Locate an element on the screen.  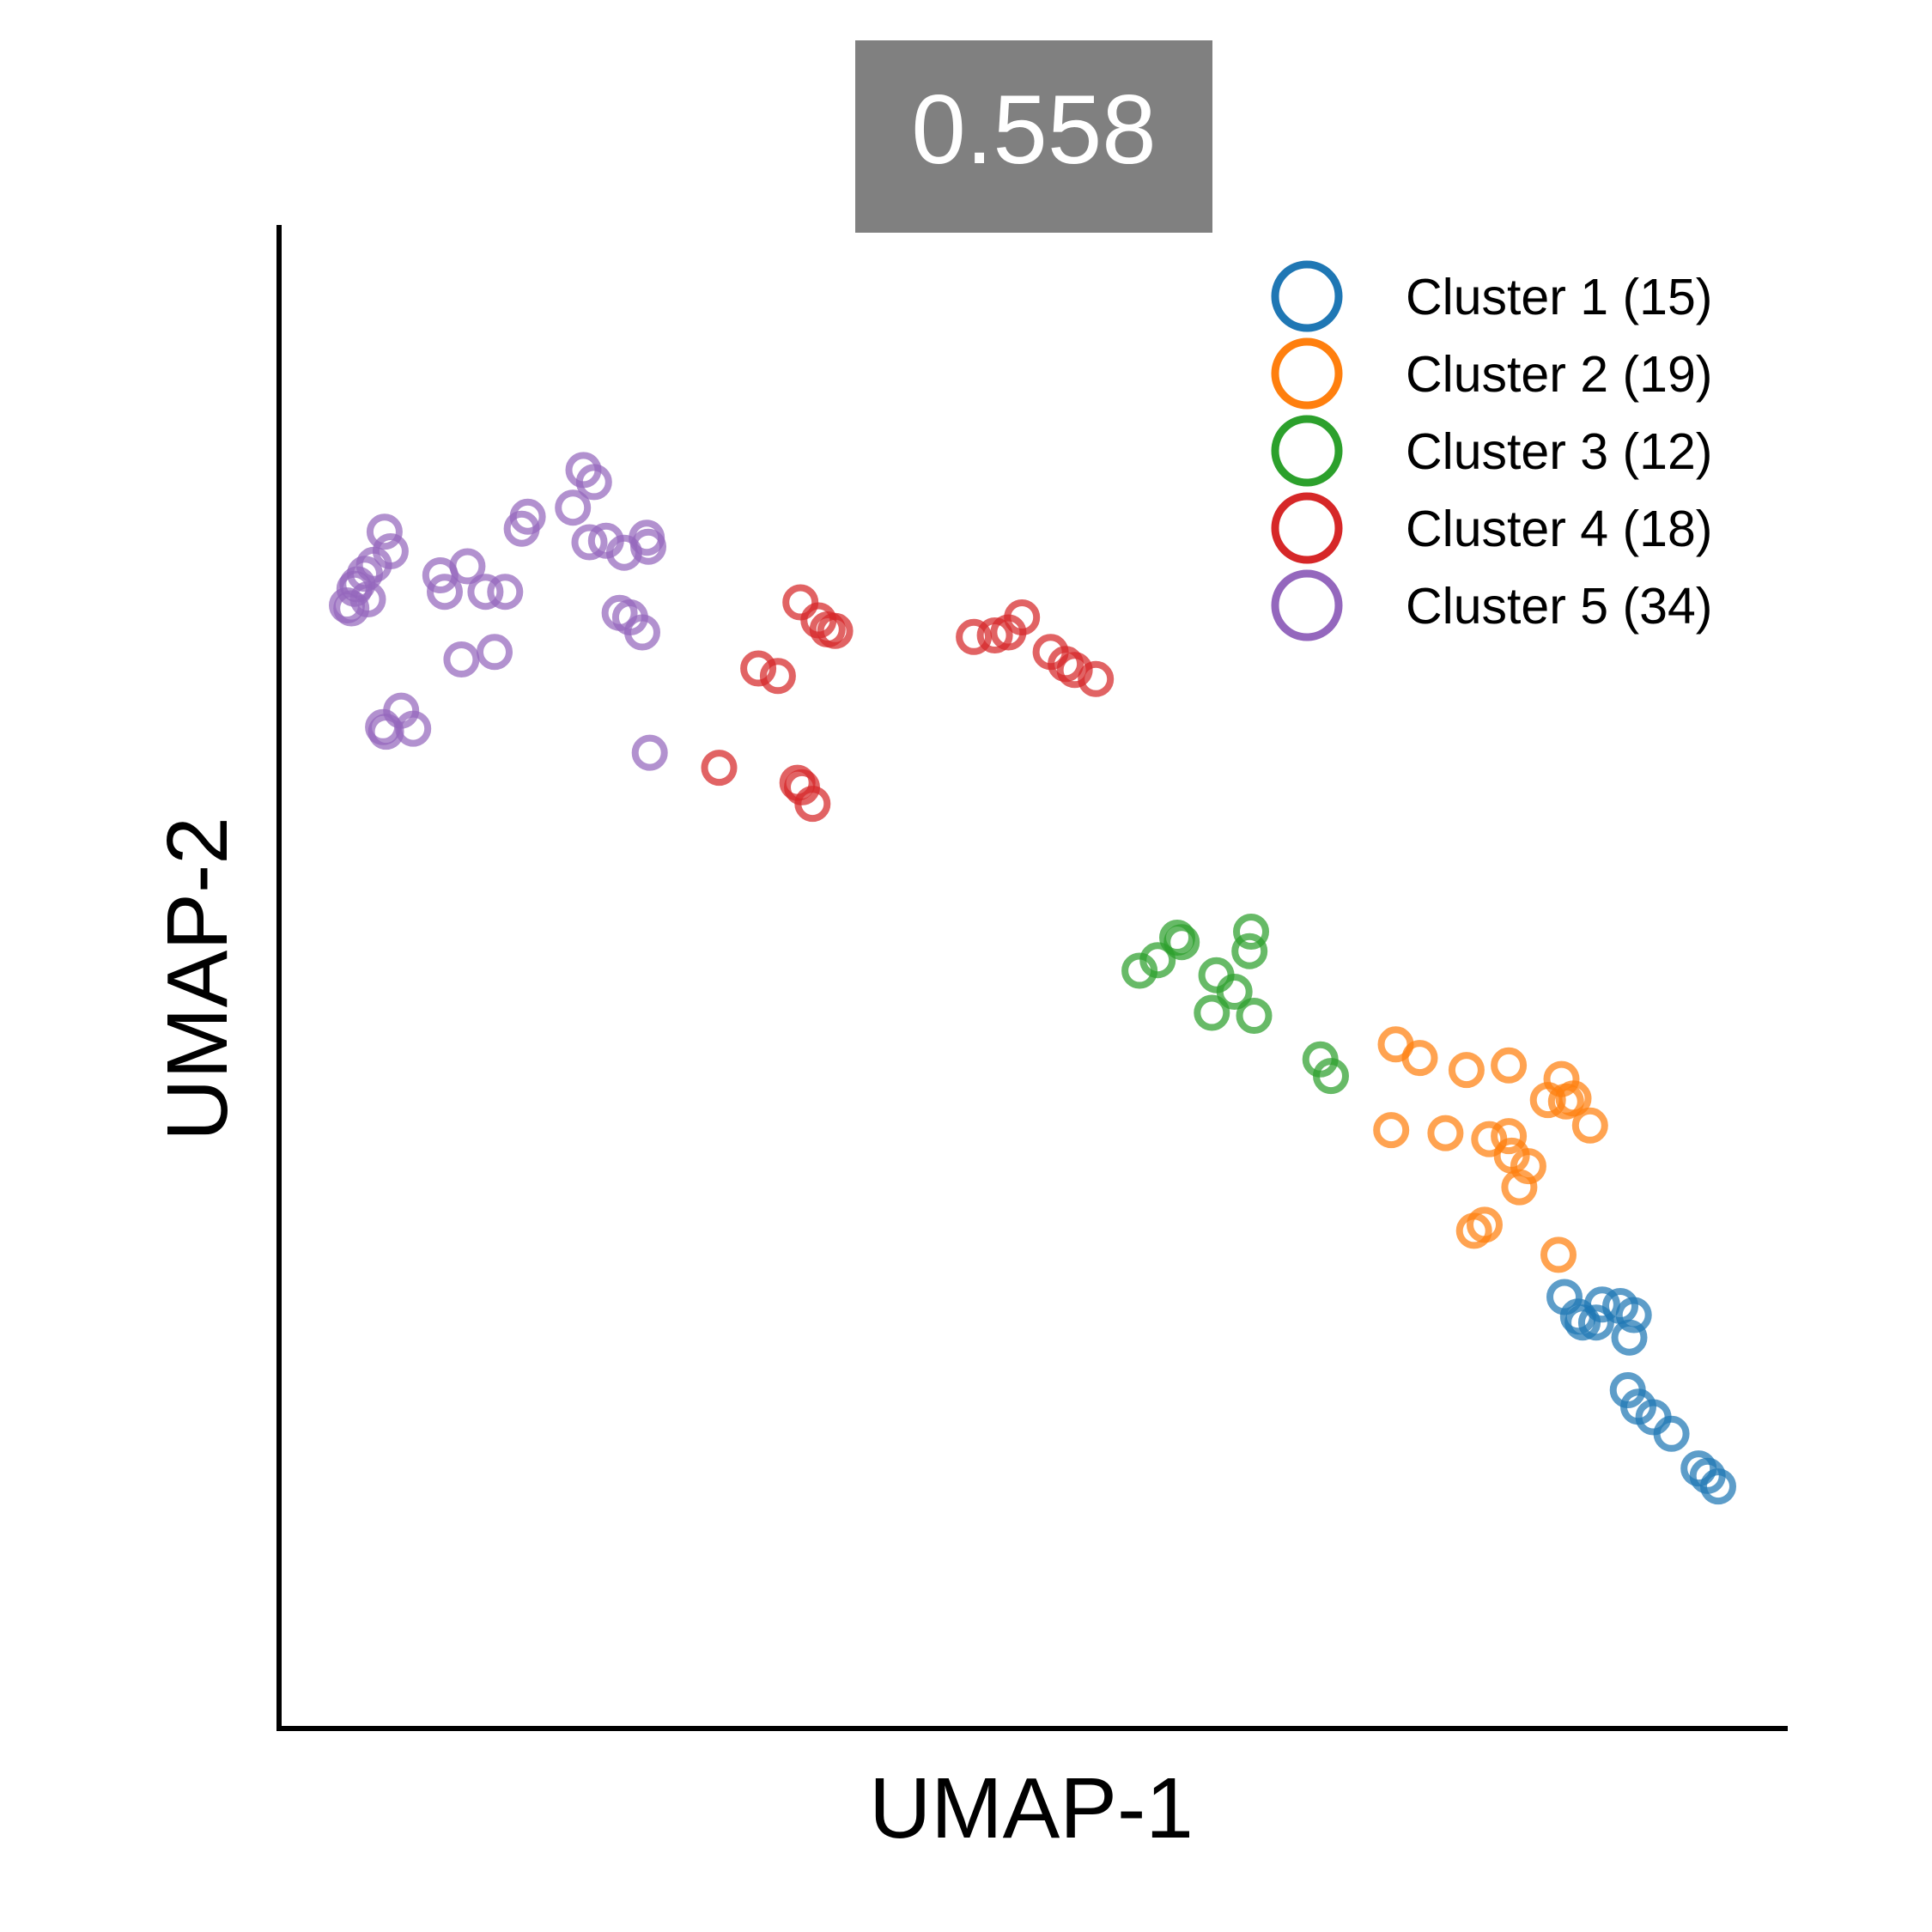
y-axis-label: UMAP-2 is located at coordinates (197, 979).